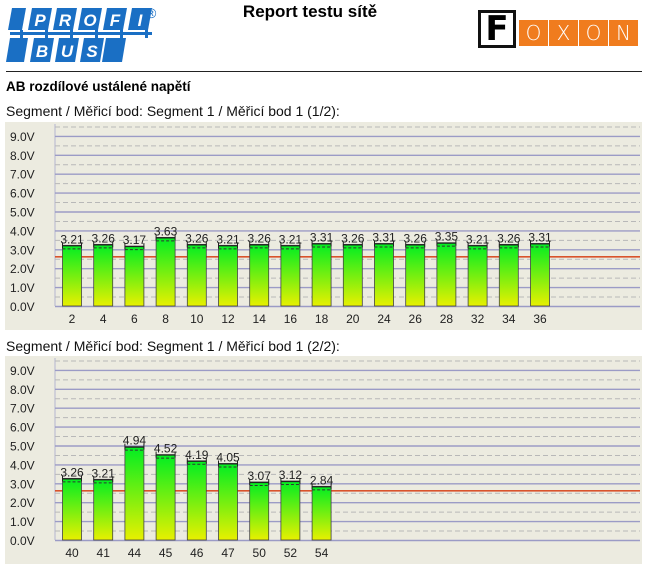 The height and width of the screenshot is (577, 648). Describe the element at coordinates (22, 522) in the screenshot. I see `y-tick-label: 1.0V` at that location.